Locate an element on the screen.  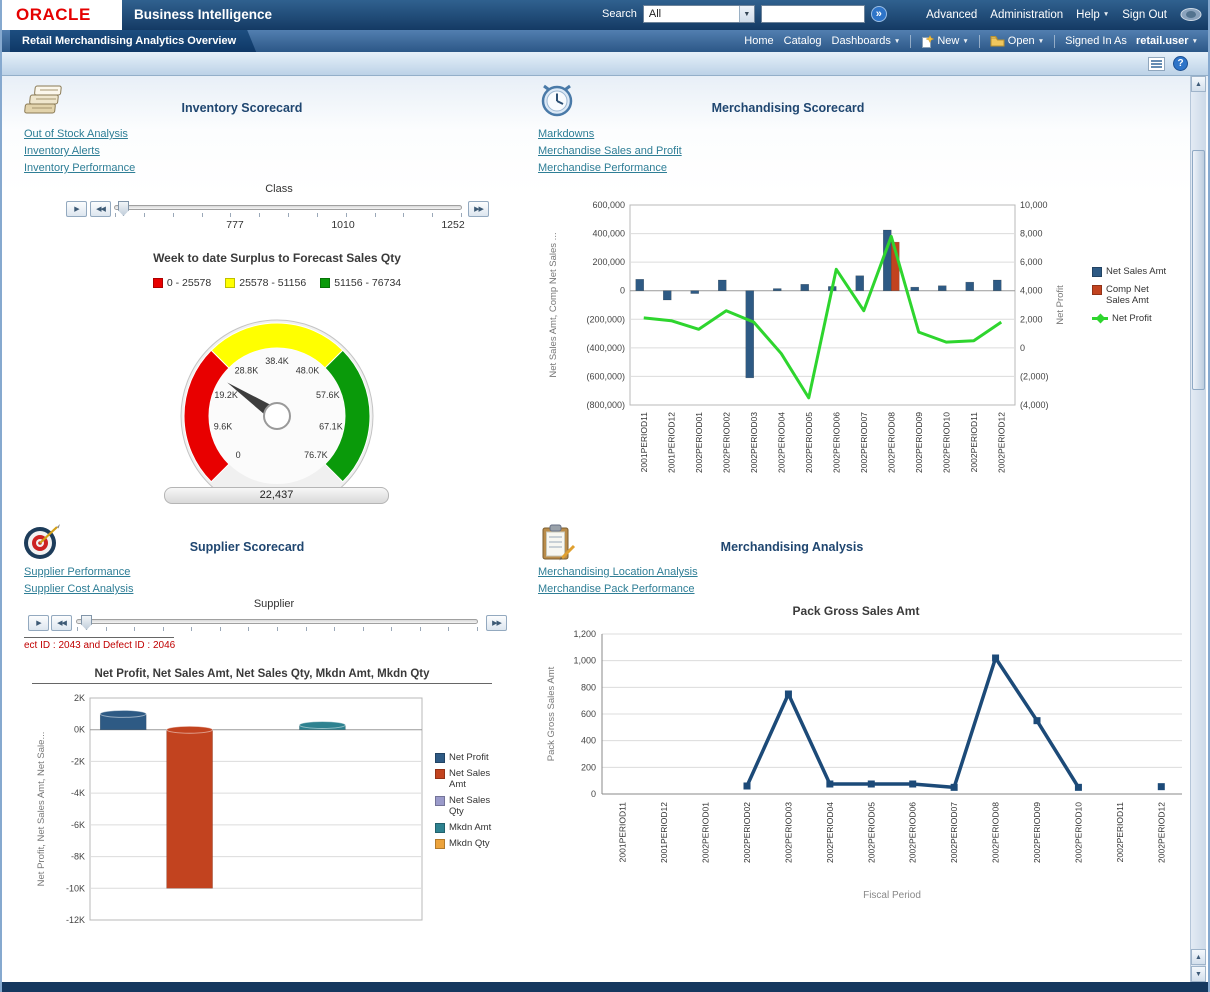
link-out-of-stock-analysis: Out of Stock Analysis is located at coordinates (76, 134).